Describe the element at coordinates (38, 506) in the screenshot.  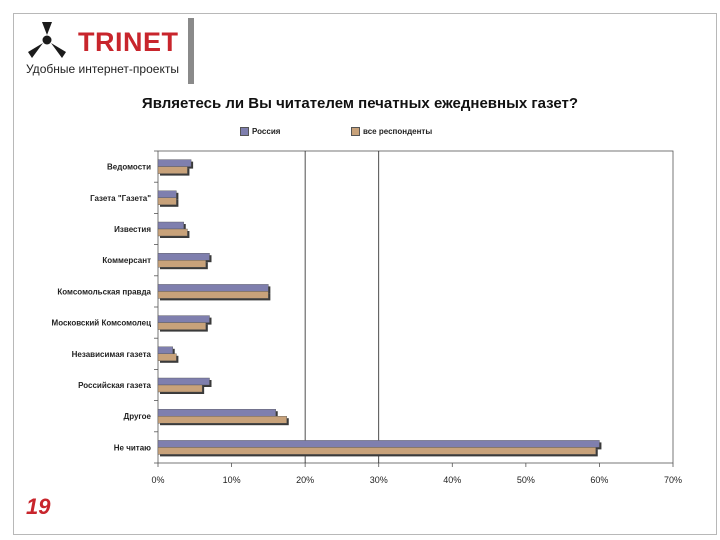
I see `page-number: 19` at that location.